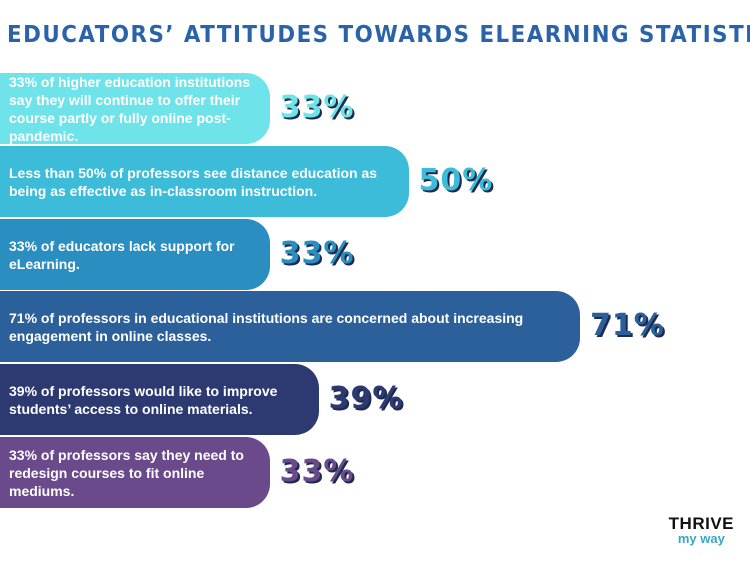  I want to click on value-label: 50%, so click(456, 180).